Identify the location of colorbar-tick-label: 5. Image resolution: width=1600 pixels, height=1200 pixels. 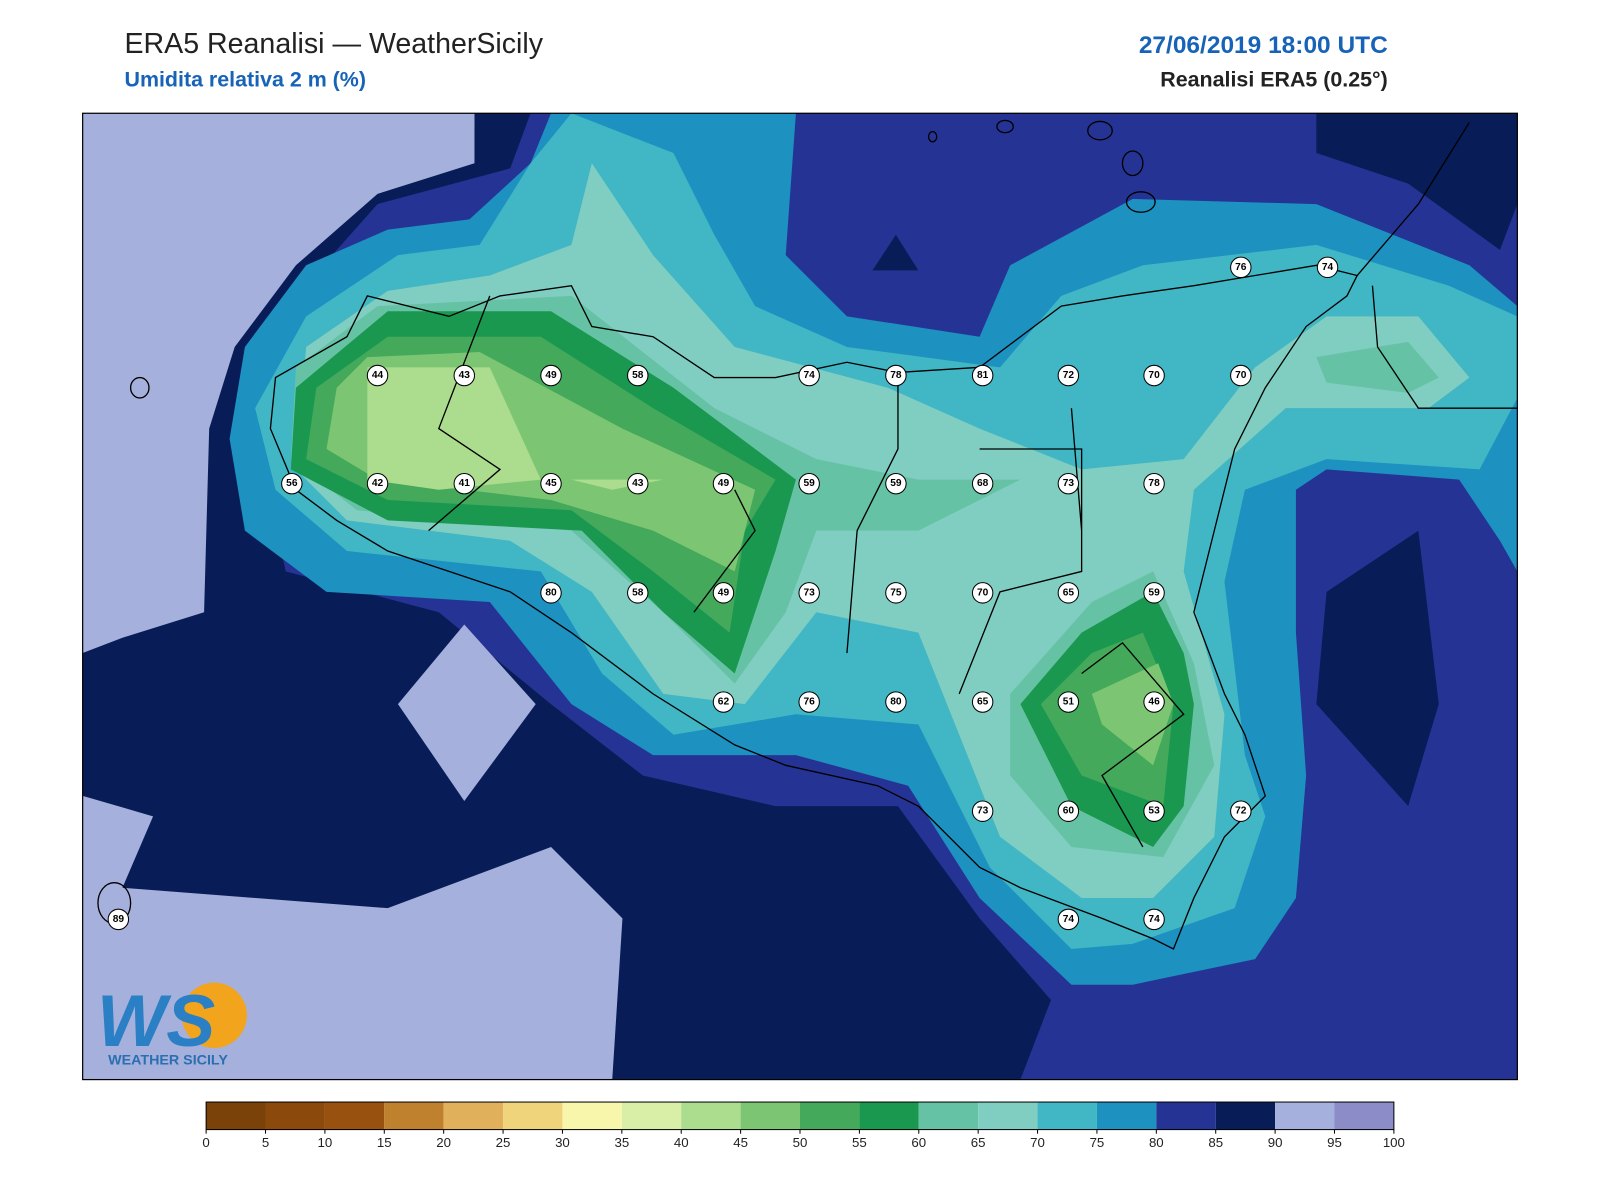
(265, 1142).